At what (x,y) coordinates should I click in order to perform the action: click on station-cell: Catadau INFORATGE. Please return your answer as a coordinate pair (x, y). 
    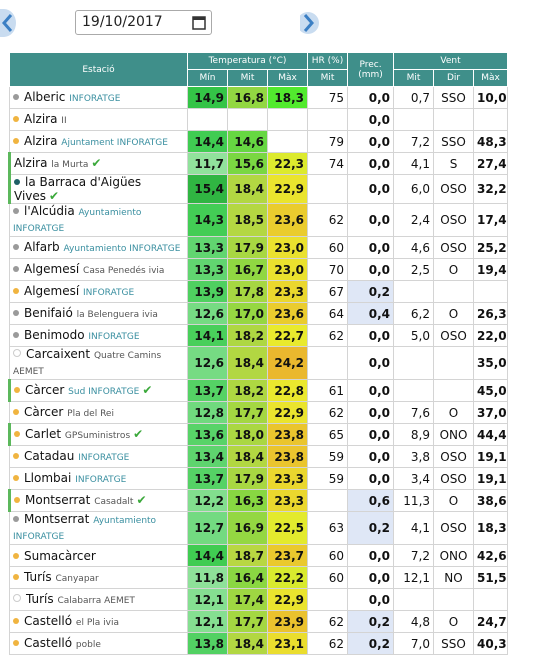
    Looking at the image, I should click on (98, 456).